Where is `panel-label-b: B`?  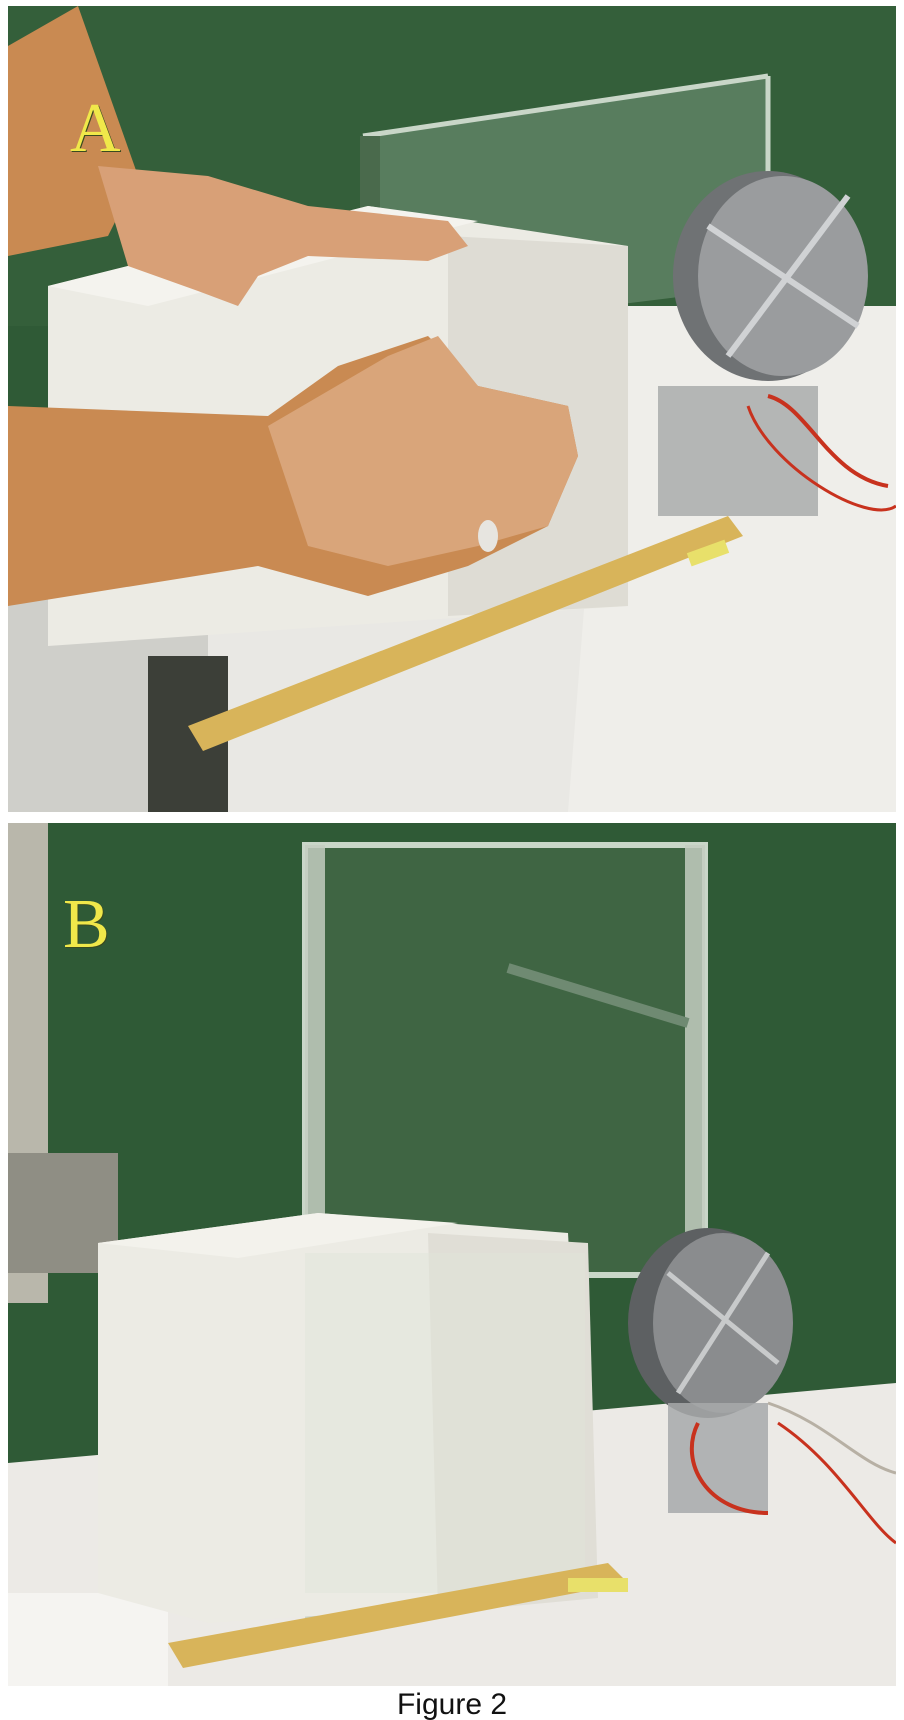 panel-label-b: B is located at coordinates (86, 924).